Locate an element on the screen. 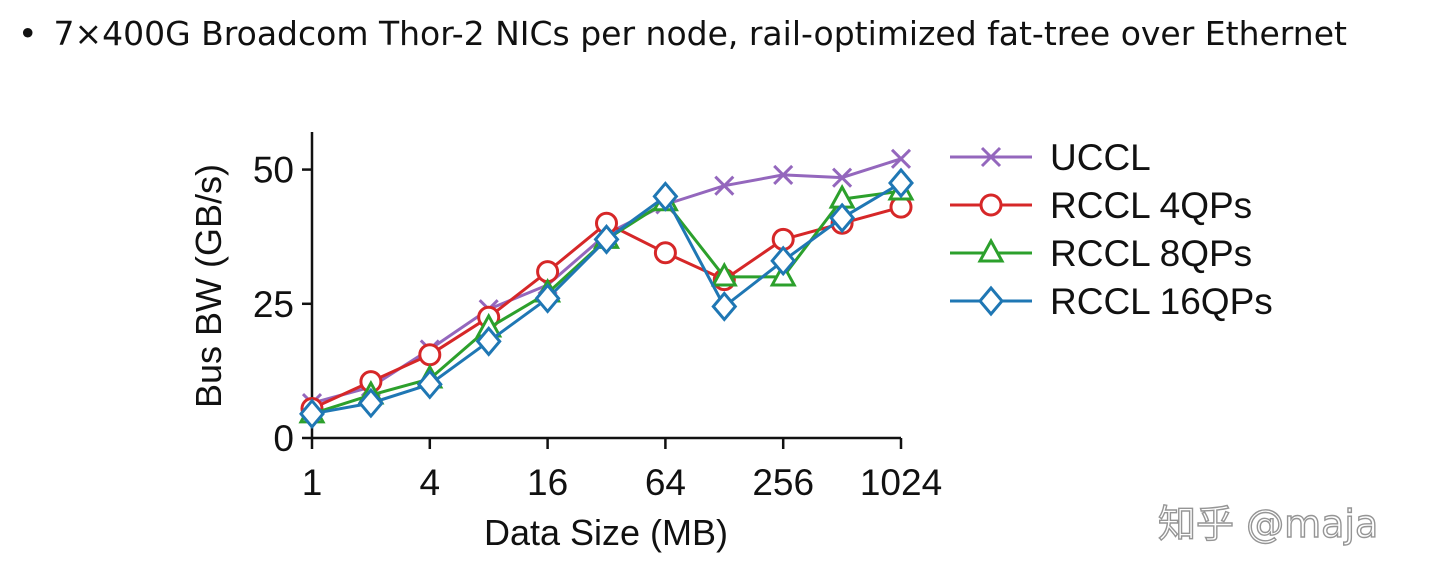 This screenshot has width=1440, height=583. legend-item-uccl: UCCL is located at coordinates (1050, 157).